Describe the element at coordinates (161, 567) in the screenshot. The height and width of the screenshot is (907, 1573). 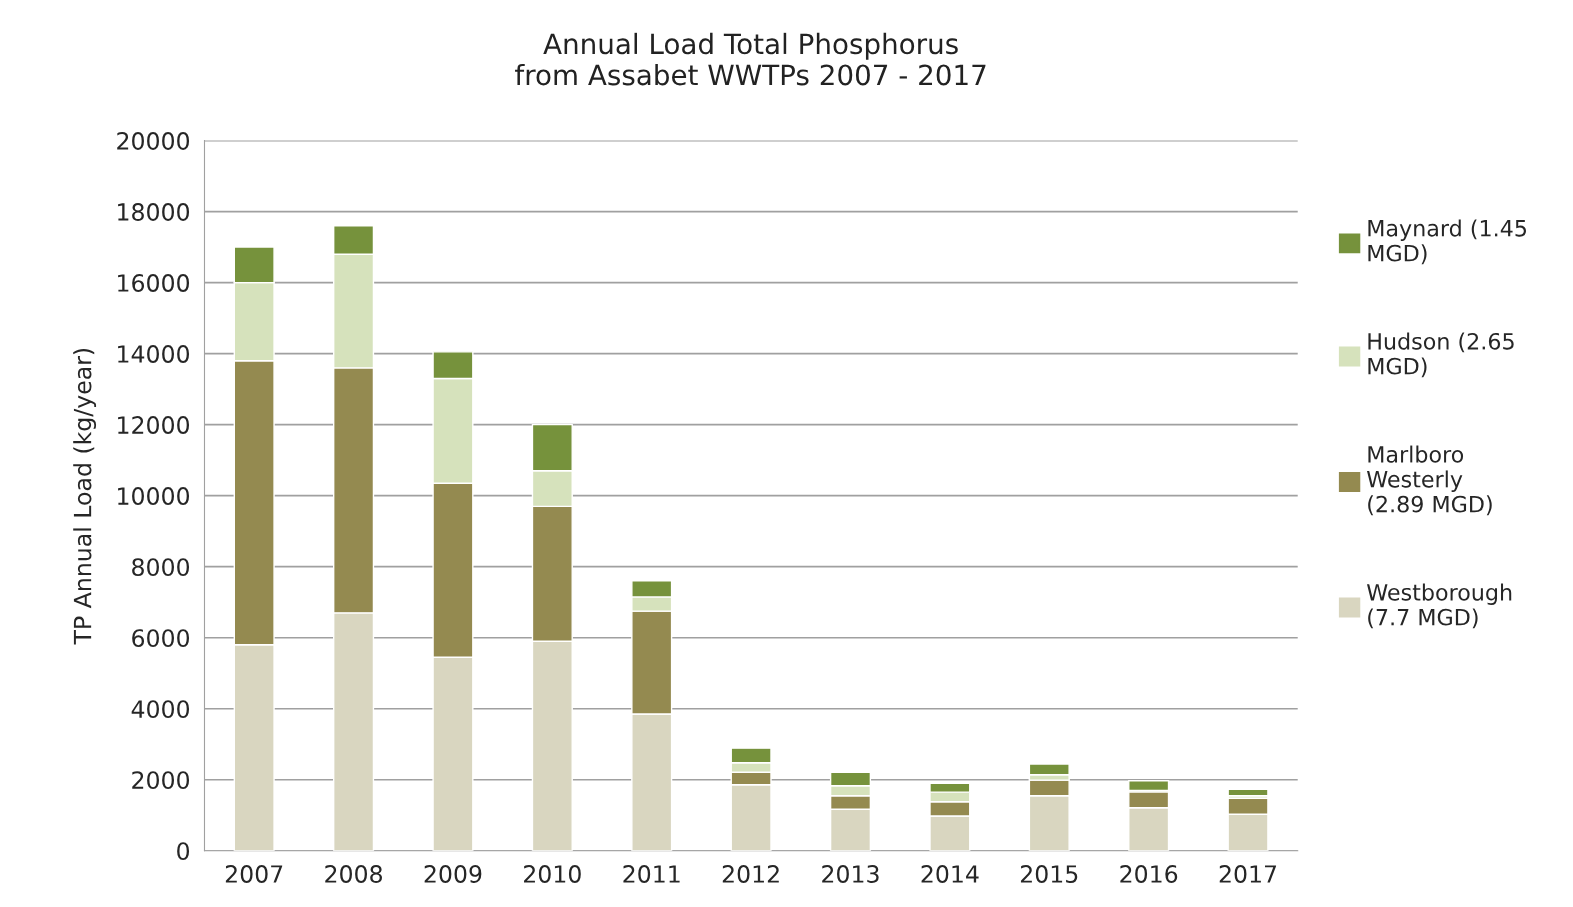
I see `y-tick-label: 8000` at that location.